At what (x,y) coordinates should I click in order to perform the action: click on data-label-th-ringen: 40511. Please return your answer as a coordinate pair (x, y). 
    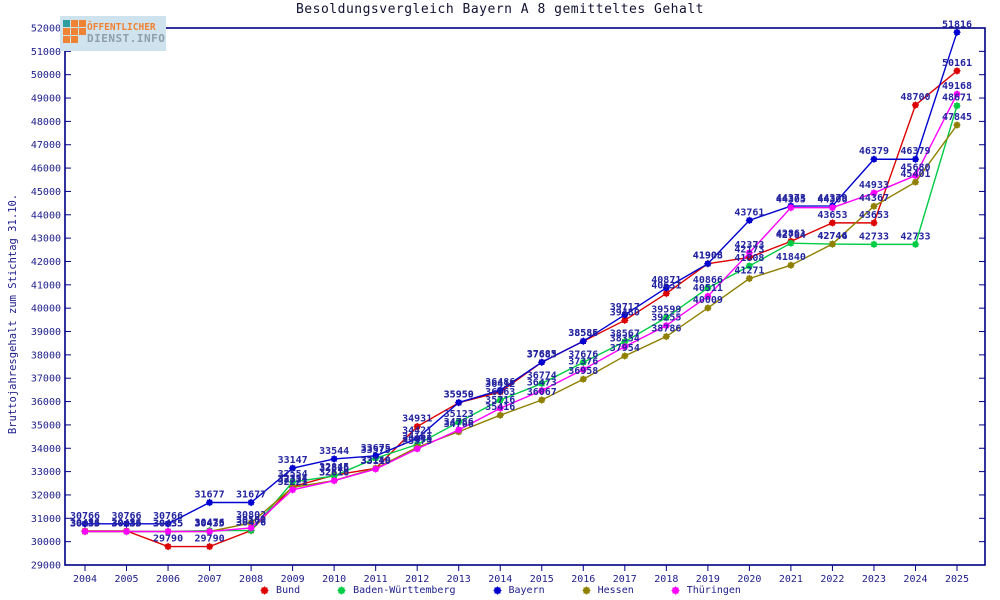
    Looking at the image, I should click on (708, 288).